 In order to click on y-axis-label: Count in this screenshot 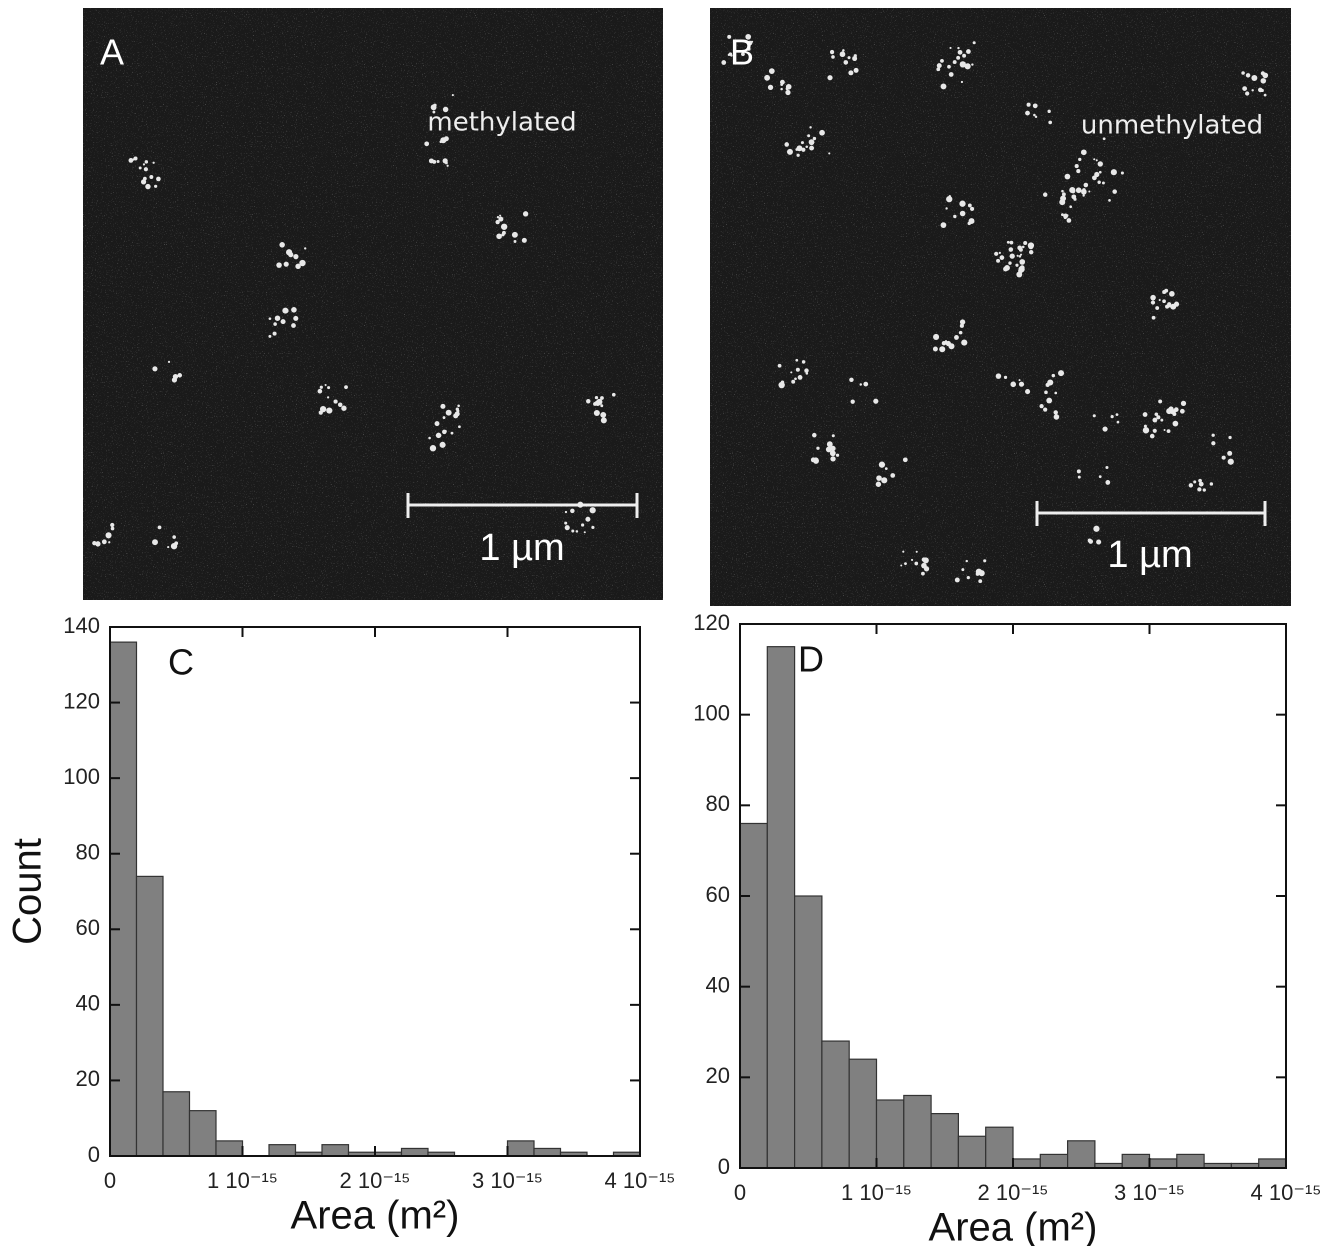, I will do `click(28, 891)`.